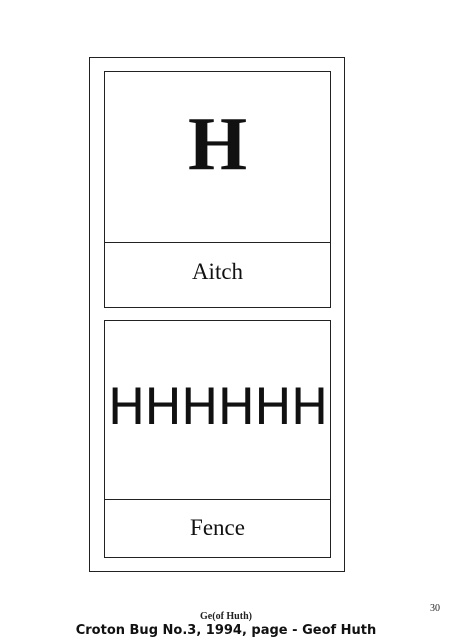  Describe the element at coordinates (217, 271) in the screenshot. I see `caption-aitch: Aitch` at that location.